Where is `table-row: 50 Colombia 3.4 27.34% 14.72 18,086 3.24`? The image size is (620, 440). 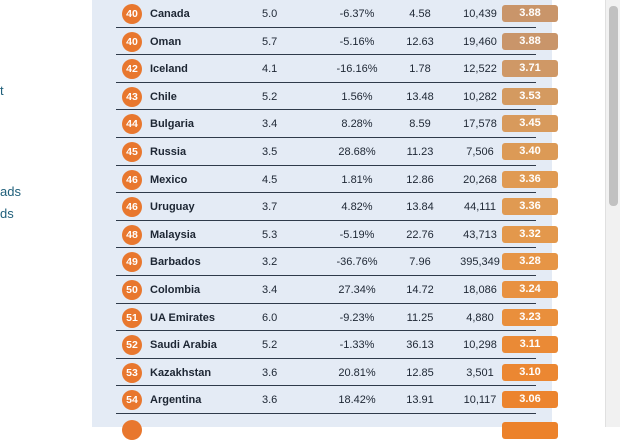
table-row: 50 Colombia 3.4 27.34% 14.72 18,086 3.24 is located at coordinates (337, 290).